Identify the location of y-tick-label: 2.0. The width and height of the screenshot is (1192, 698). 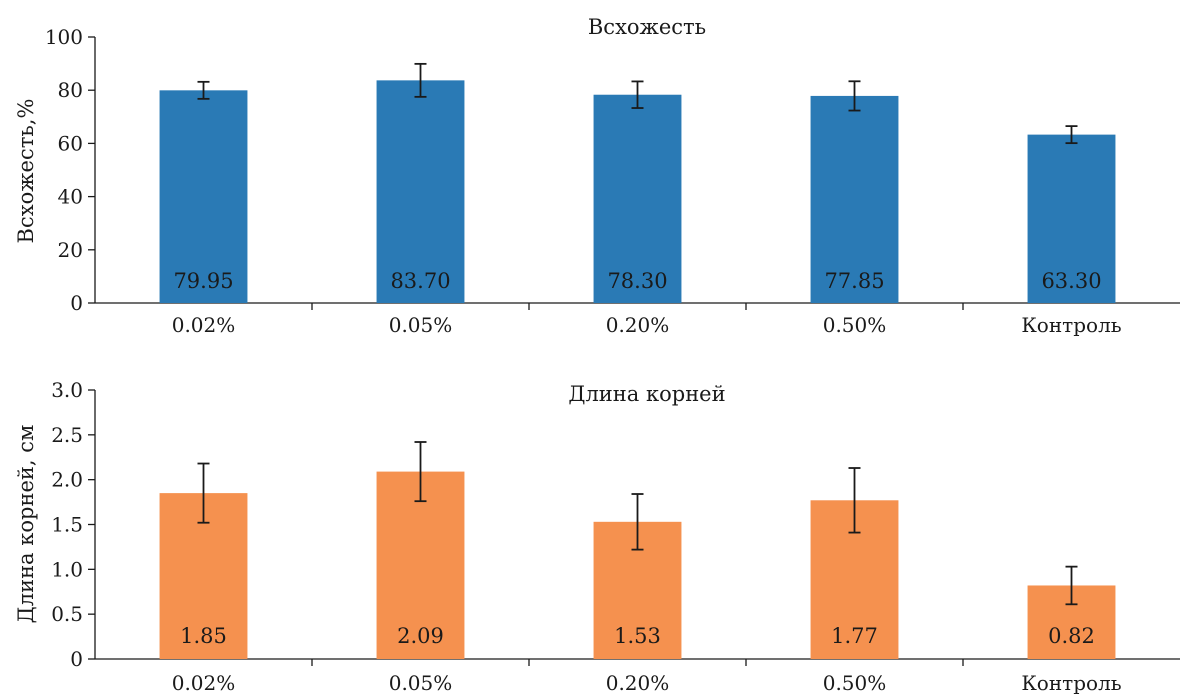
(67, 480).